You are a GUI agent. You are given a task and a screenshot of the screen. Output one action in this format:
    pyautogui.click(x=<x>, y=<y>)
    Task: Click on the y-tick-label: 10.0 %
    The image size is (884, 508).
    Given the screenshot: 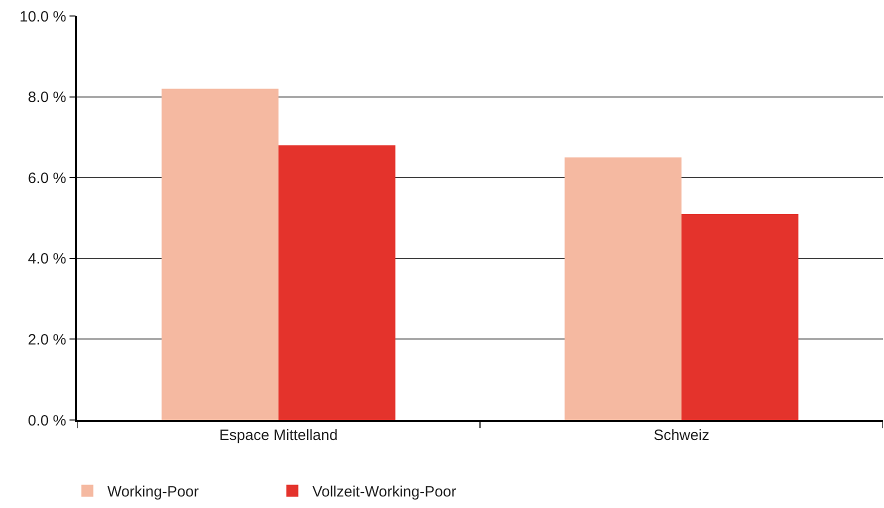 What is the action you would take?
    pyautogui.click(x=43, y=17)
    